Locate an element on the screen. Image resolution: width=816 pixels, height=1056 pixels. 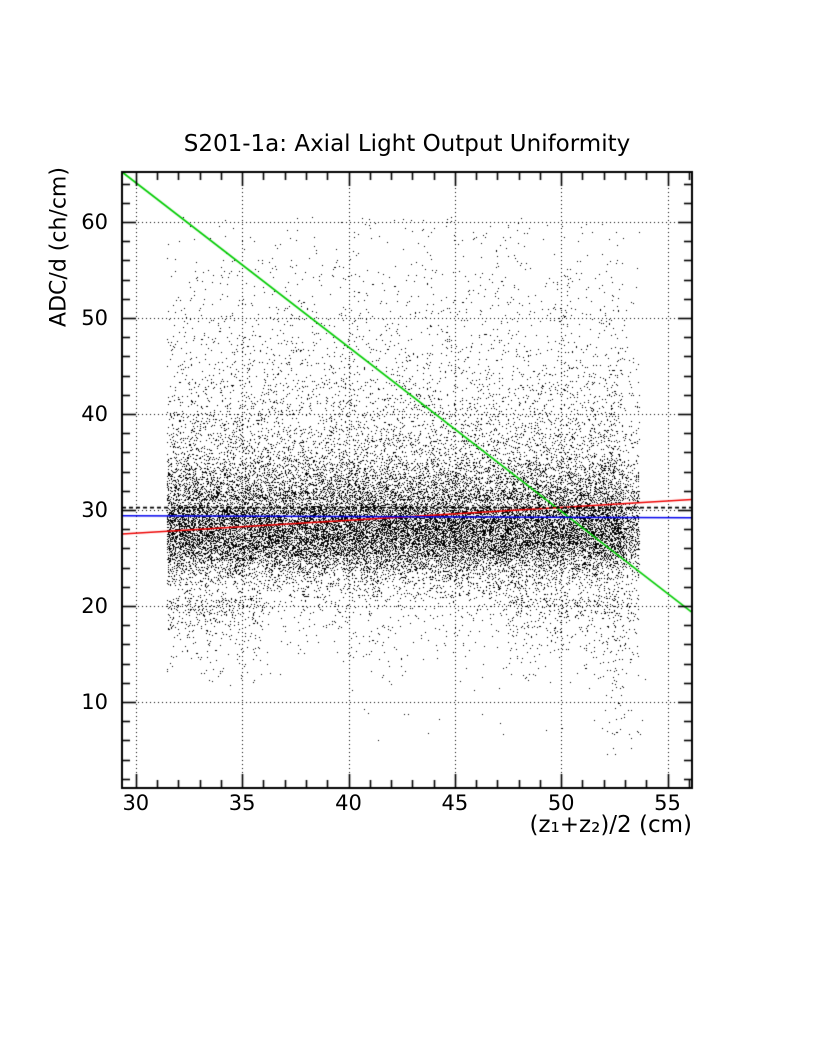
x-tick-label-30: 30 is located at coordinates (136, 803).